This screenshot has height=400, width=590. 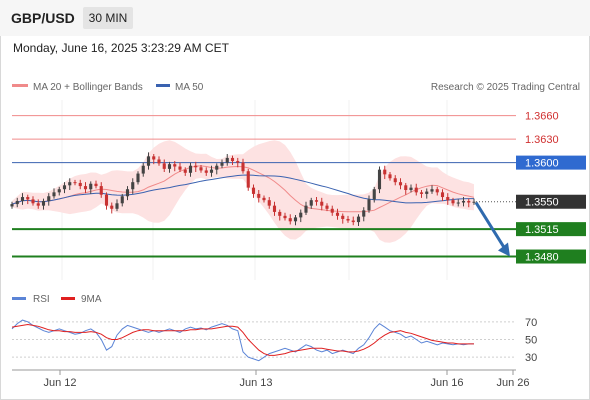 I want to click on rsi-legend-label: RSI, so click(x=41, y=299).